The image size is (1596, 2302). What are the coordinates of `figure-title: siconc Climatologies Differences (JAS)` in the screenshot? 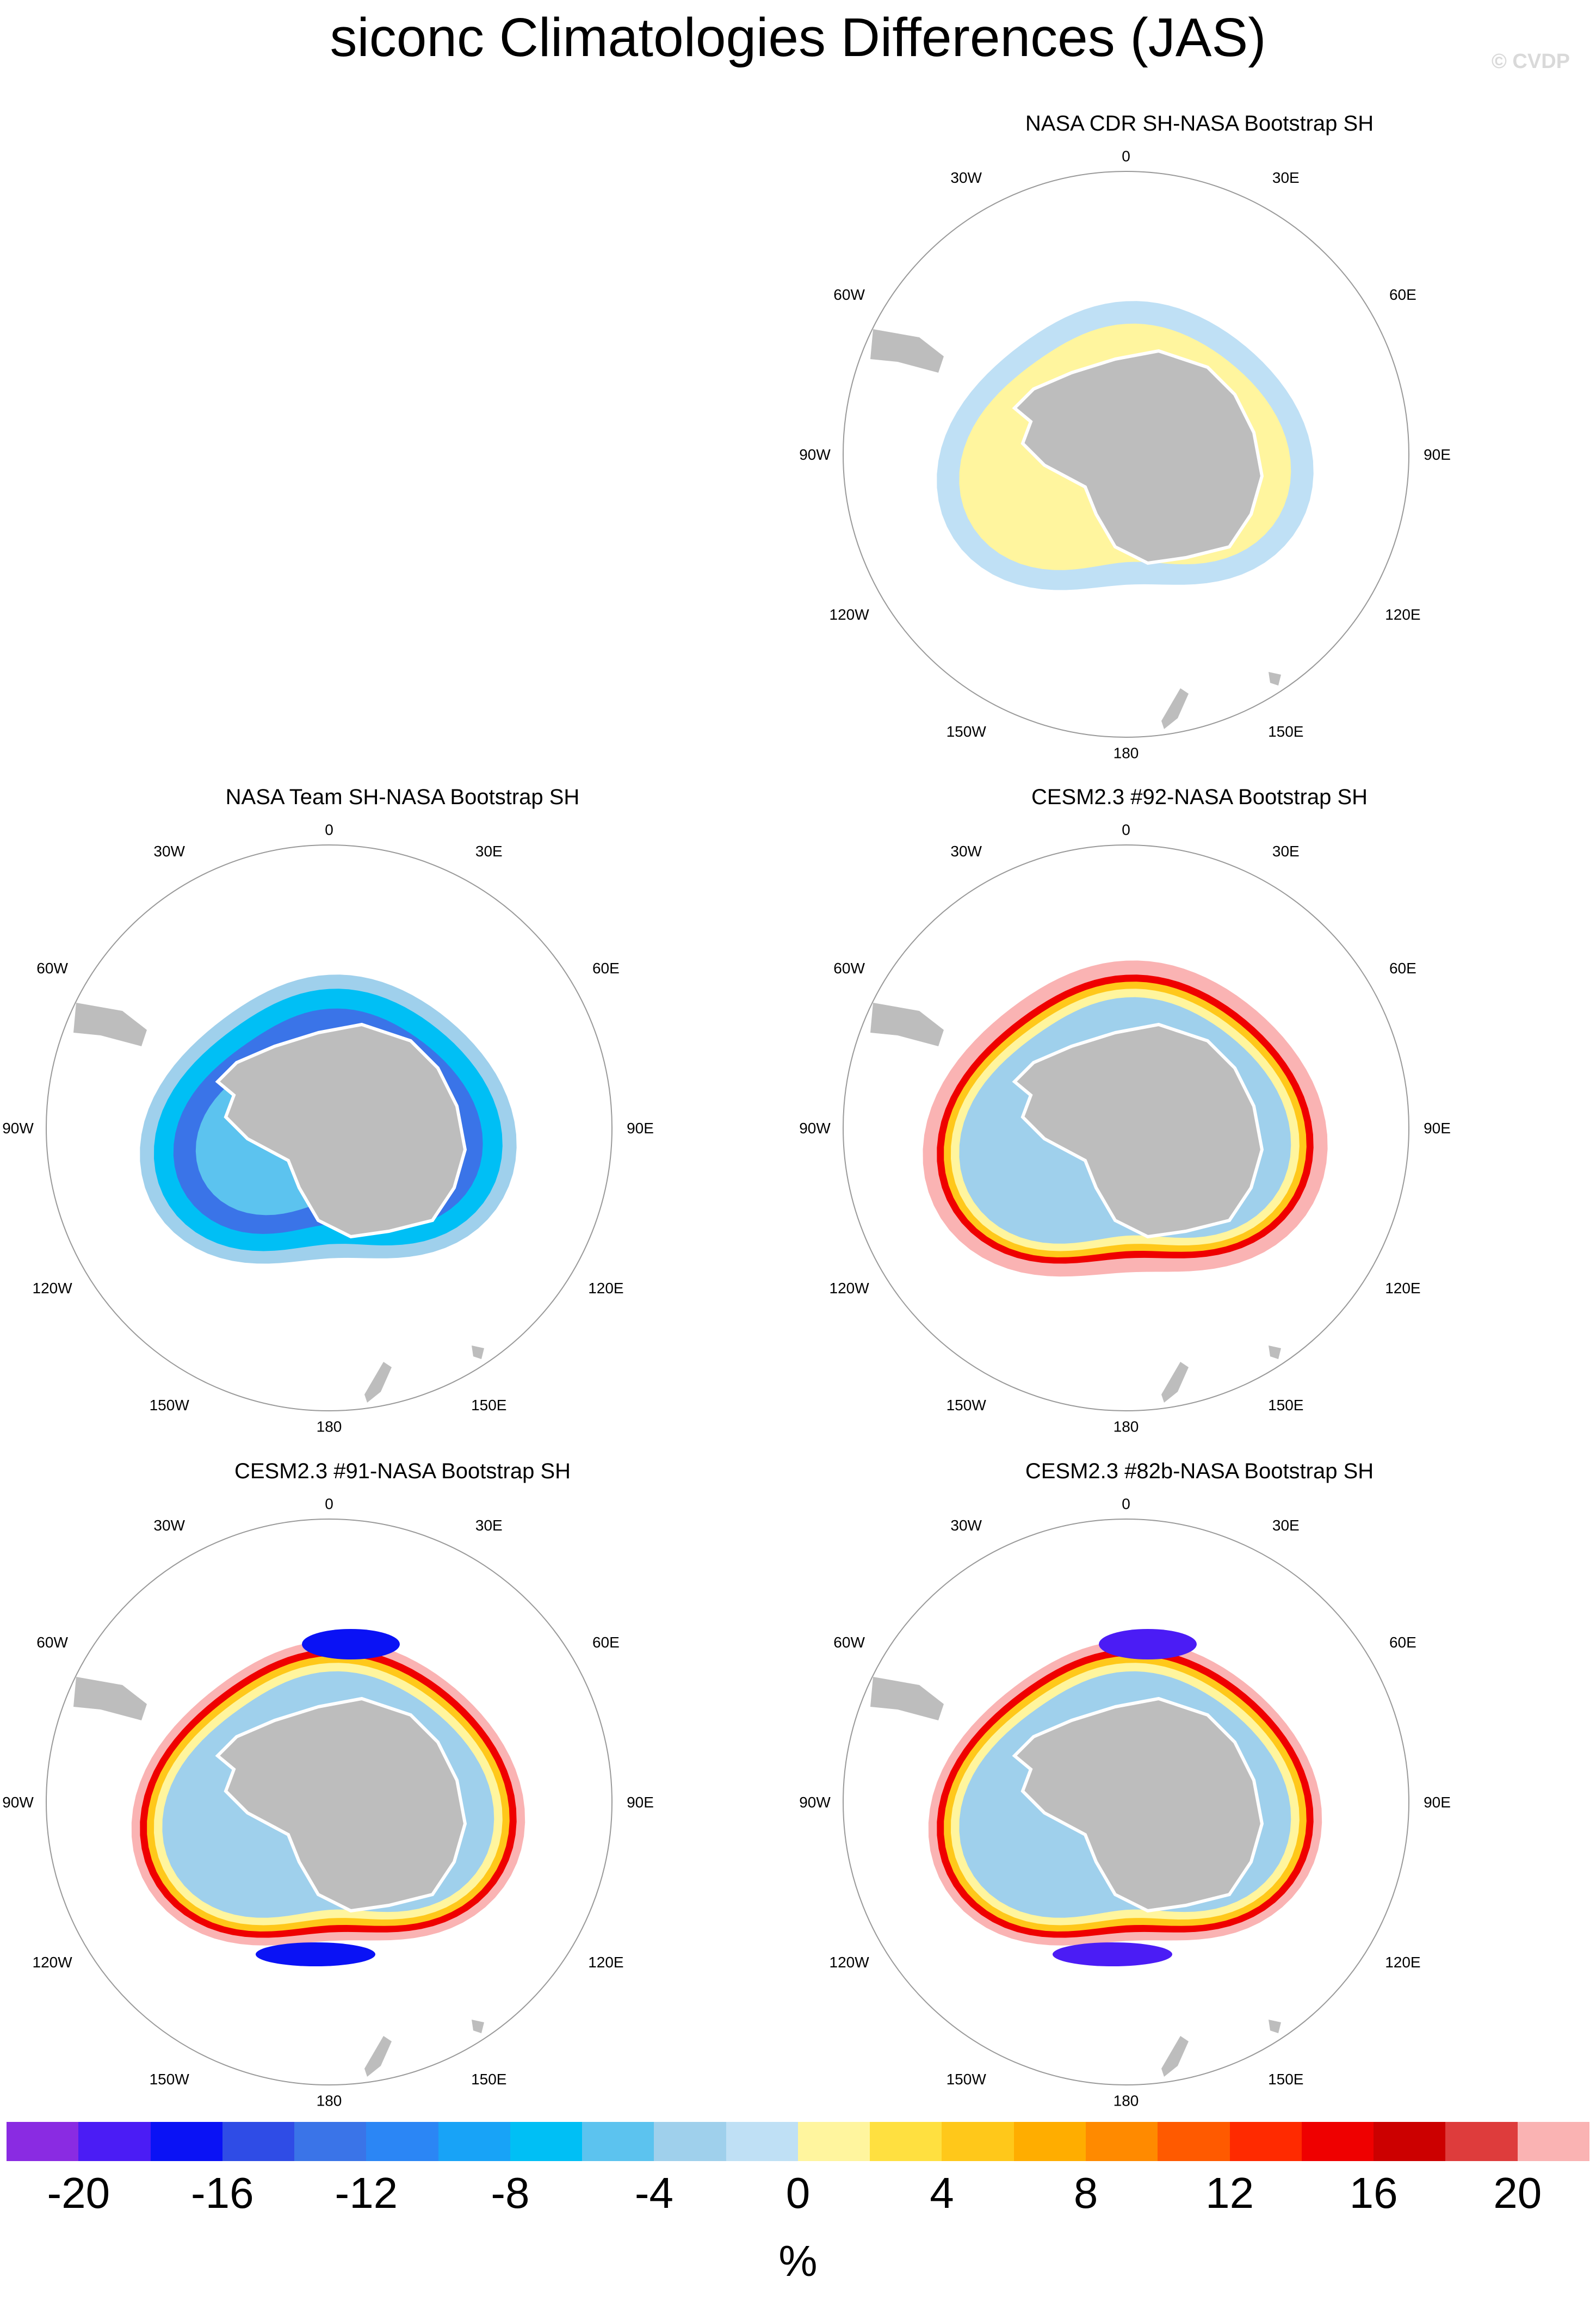 It's located at (798, 37).